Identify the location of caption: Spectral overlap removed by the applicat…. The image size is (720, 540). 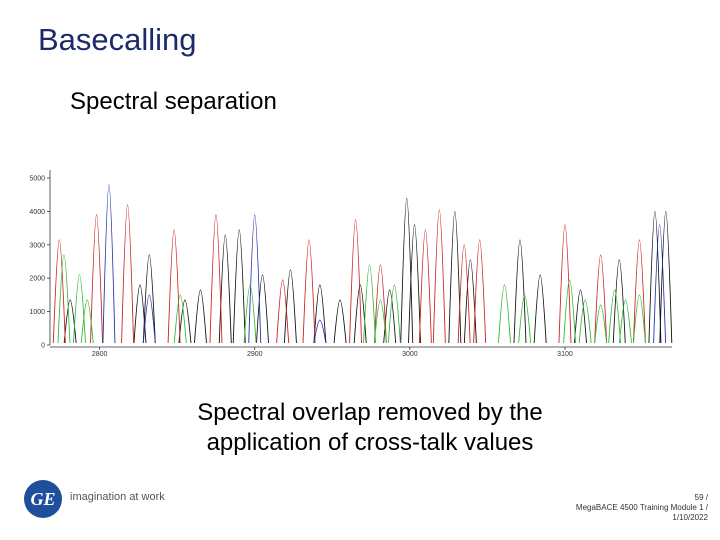
(370, 428).